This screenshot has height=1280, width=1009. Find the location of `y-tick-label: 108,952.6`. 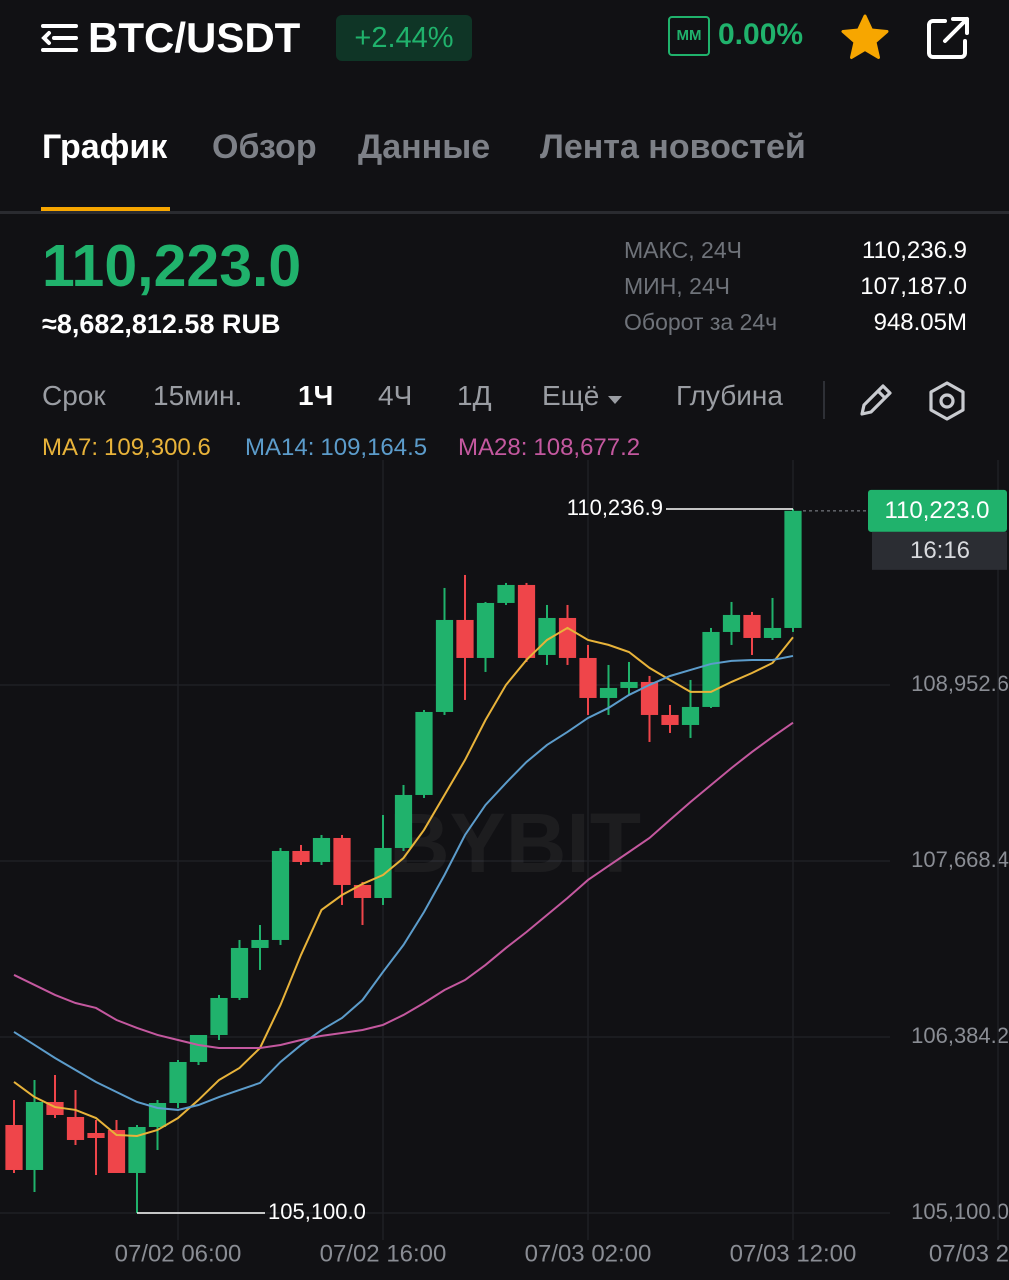

y-tick-label: 108,952.6 is located at coordinates (960, 683).